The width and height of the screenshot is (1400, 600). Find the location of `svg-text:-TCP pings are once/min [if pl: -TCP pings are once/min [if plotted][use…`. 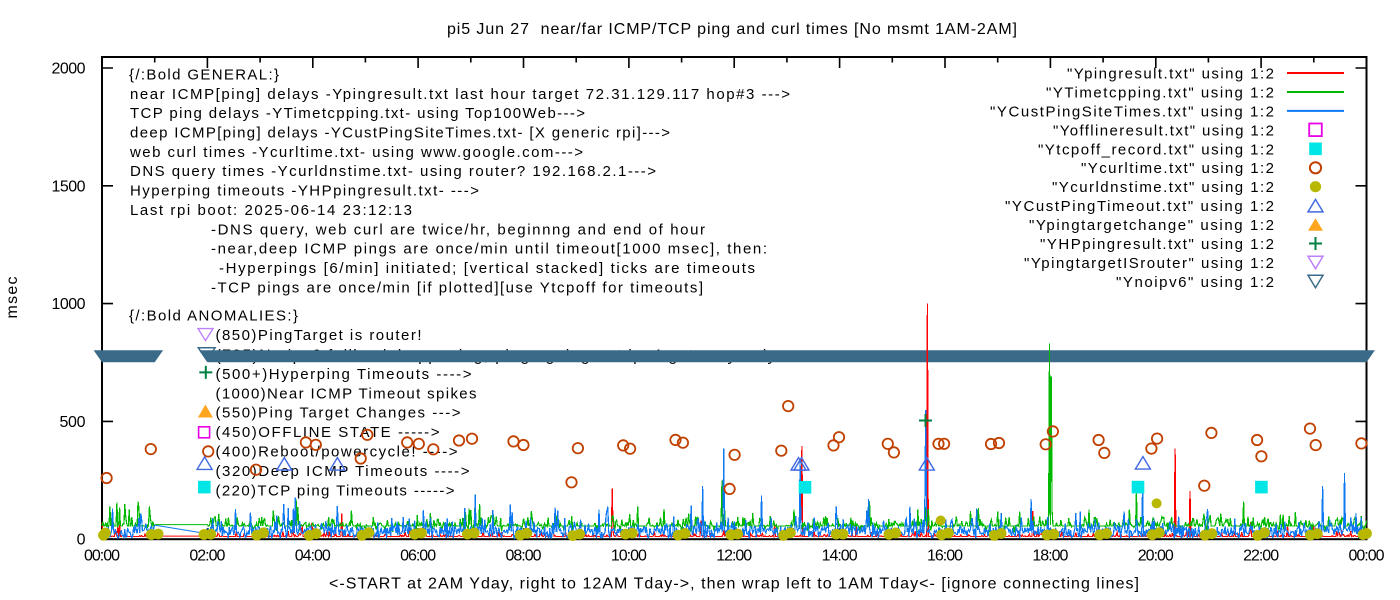

svg-text:-TCP pings are once/min [if pl: -TCP pings are once/min [if plotted][use… is located at coordinates (457, 287).